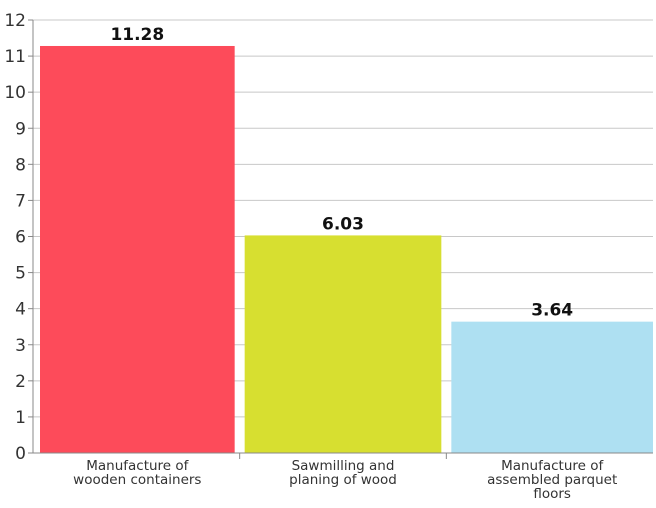 Image resolution: width=656 pixels, height=508 pixels. What do you see at coordinates (343, 480) in the screenshot?
I see `x-tick-label-line: planing of wood` at bounding box center [343, 480].